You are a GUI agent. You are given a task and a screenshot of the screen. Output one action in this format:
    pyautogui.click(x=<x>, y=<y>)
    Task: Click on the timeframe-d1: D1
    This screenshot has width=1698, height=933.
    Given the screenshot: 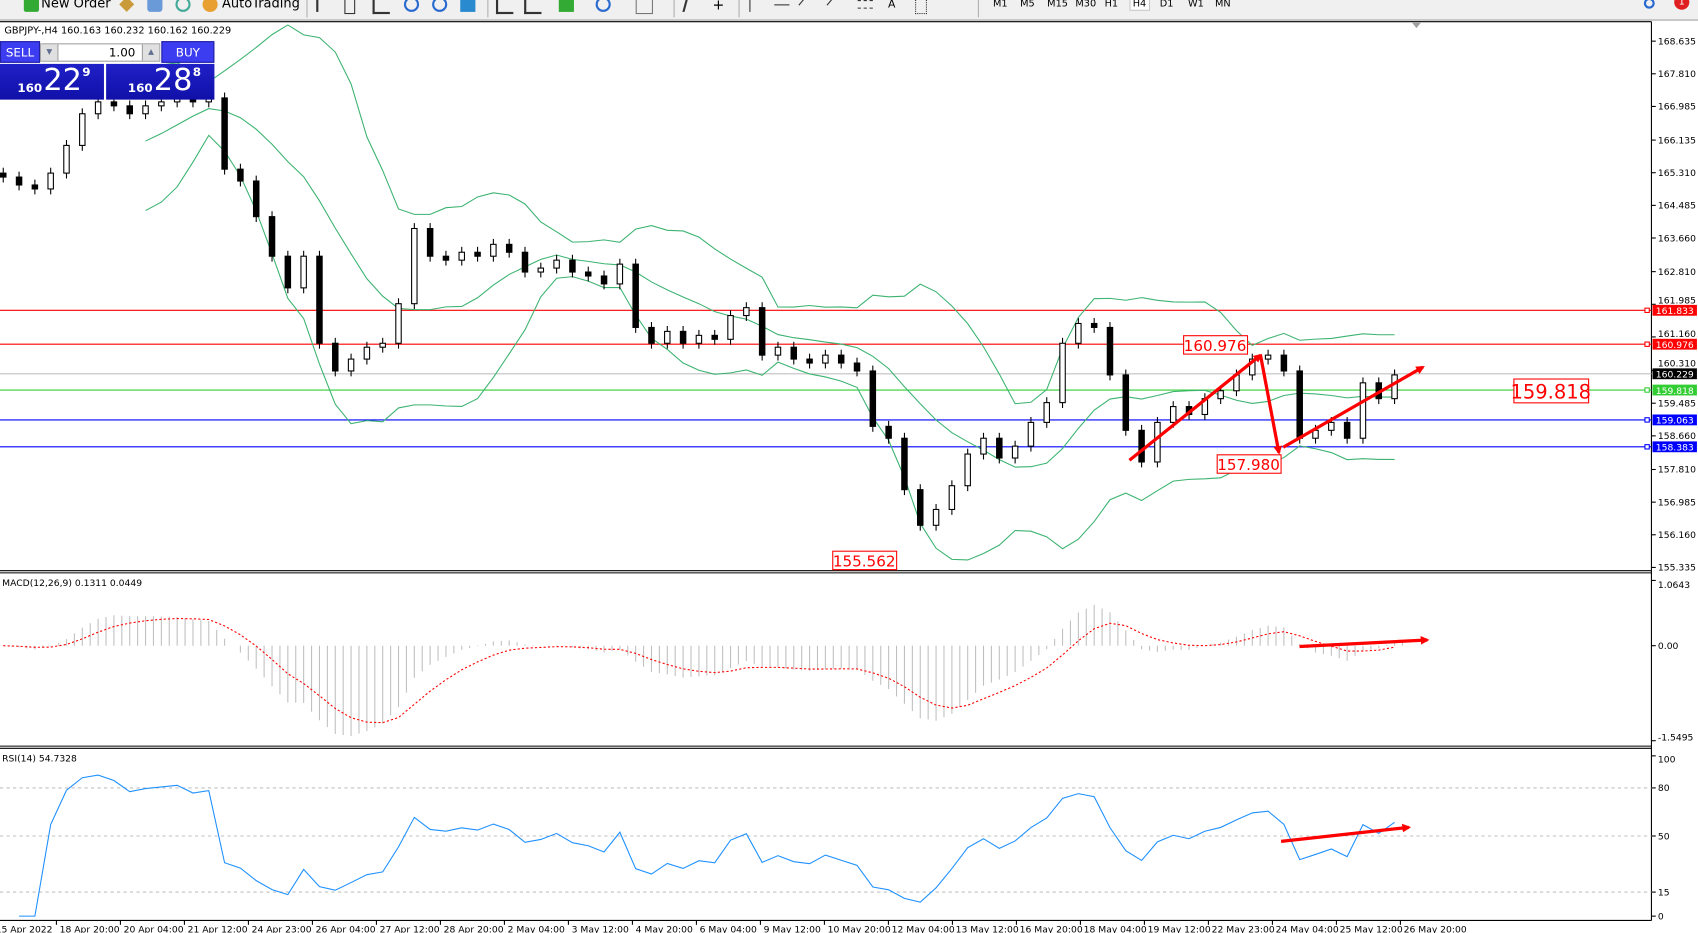 What is the action you would take?
    pyautogui.click(x=1166, y=5)
    